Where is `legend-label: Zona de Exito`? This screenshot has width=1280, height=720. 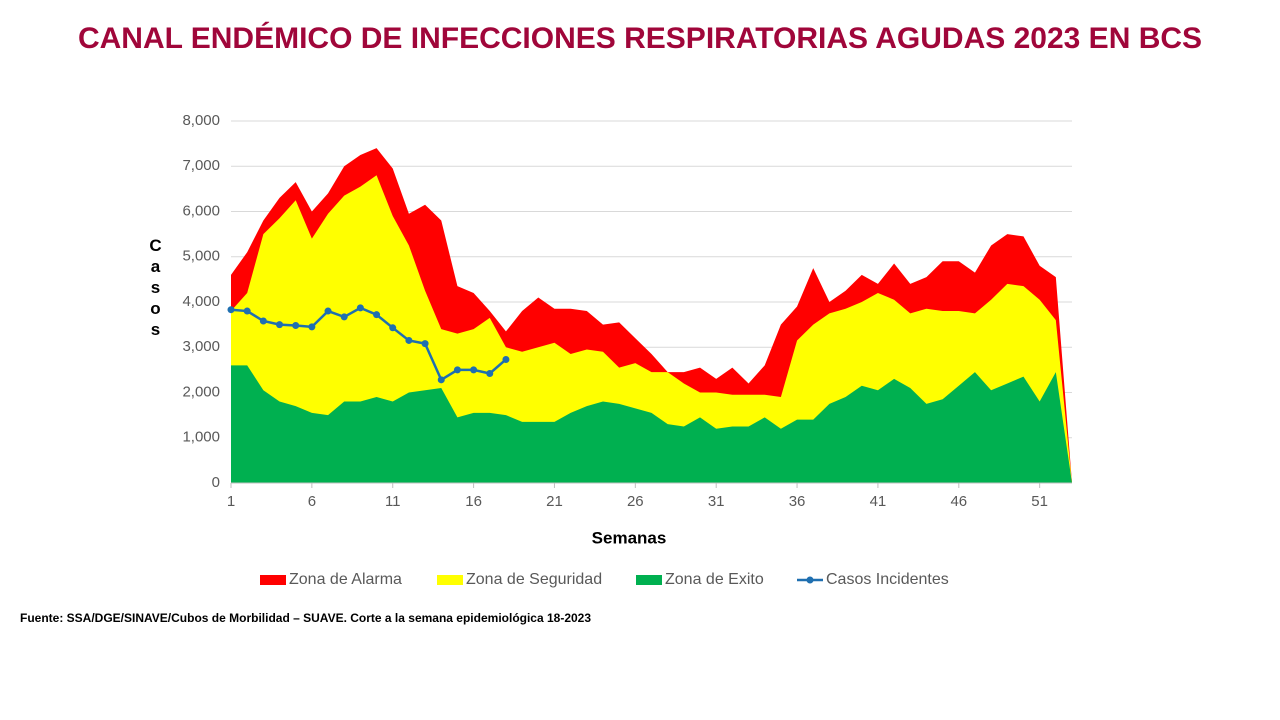
legend-label: Zona de Exito is located at coordinates (714, 579).